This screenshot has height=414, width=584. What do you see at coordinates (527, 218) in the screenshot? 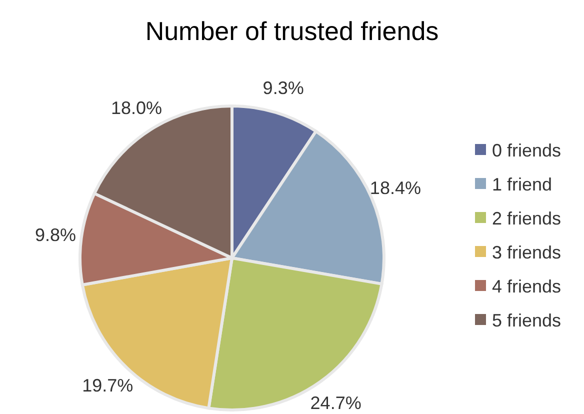
I see `legend-label: 2 friends` at bounding box center [527, 218].